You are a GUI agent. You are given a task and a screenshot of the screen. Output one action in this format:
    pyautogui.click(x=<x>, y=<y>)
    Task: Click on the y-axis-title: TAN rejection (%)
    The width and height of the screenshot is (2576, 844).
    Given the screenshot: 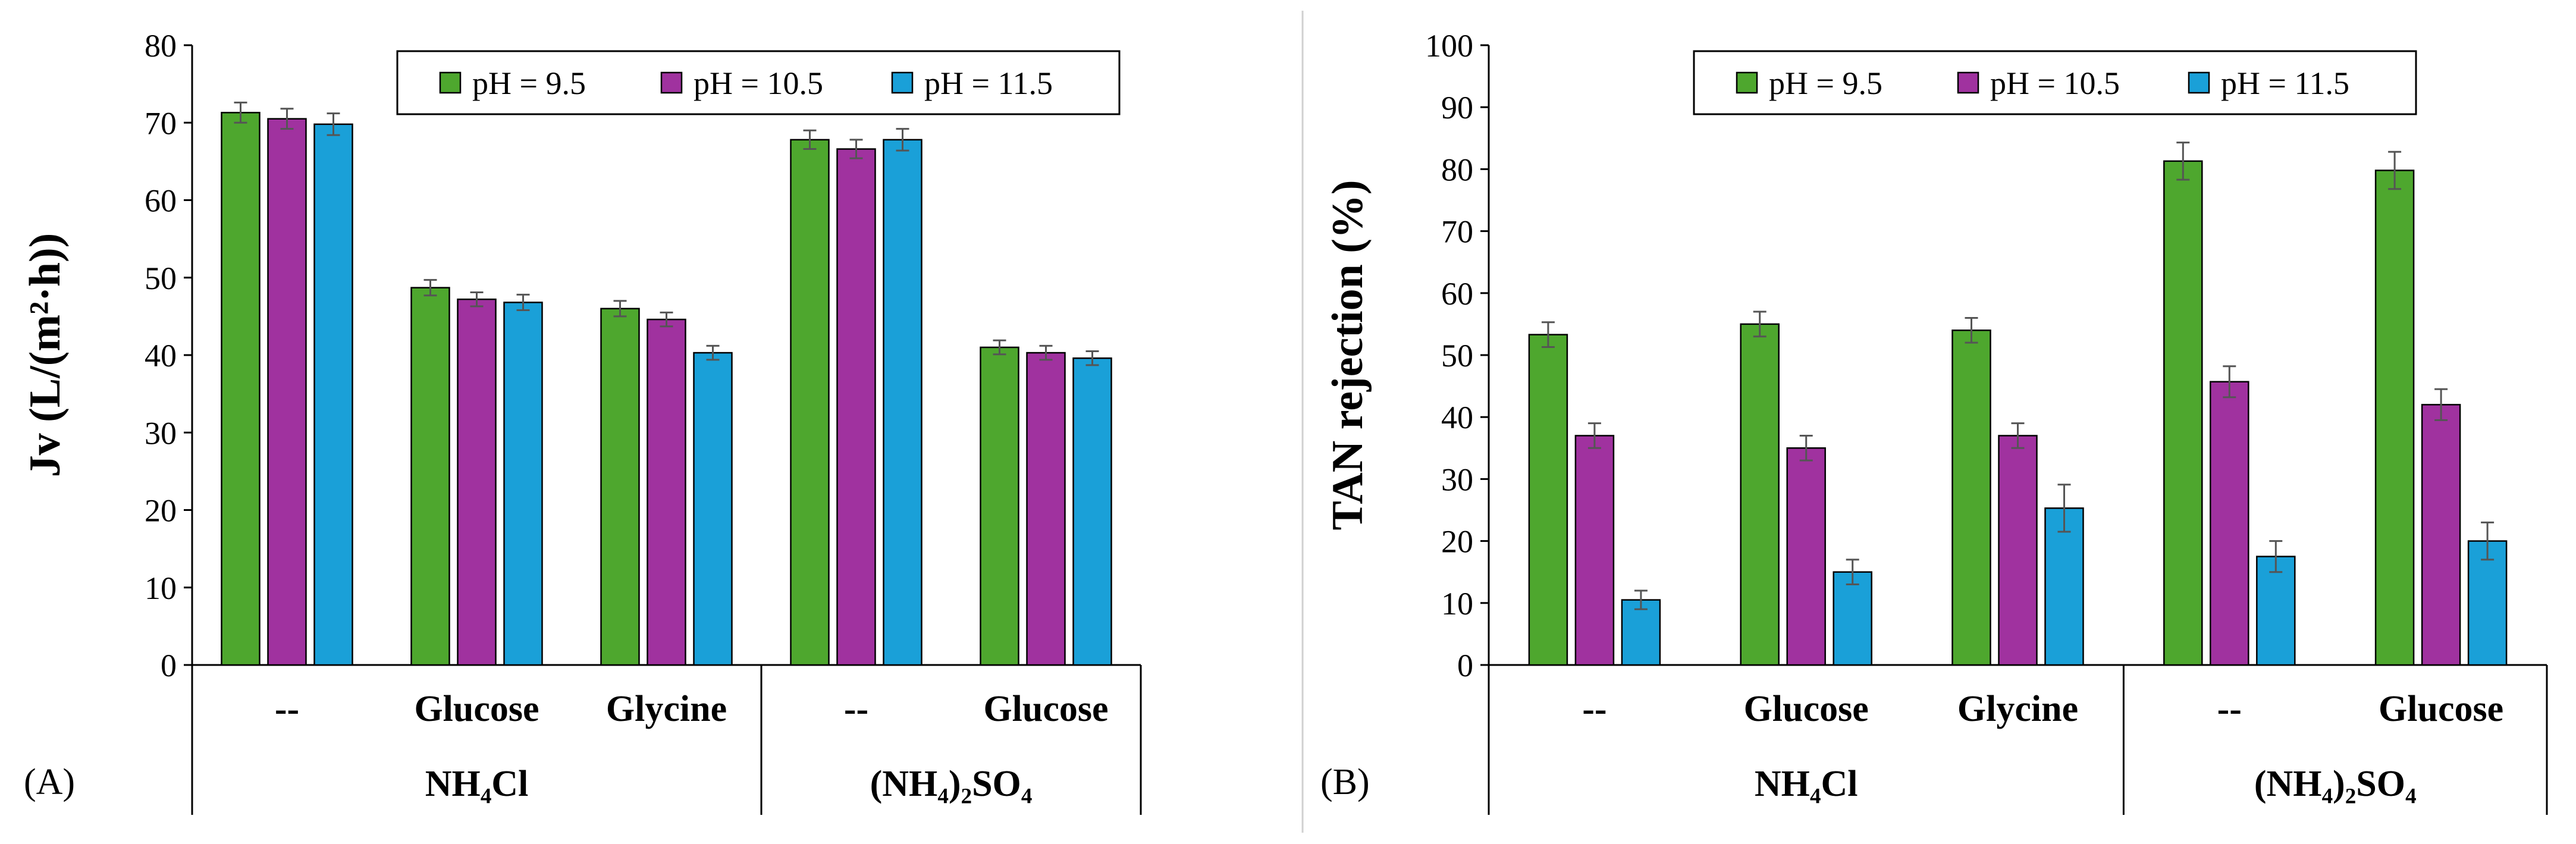 What is the action you would take?
    pyautogui.click(x=1347, y=355)
    